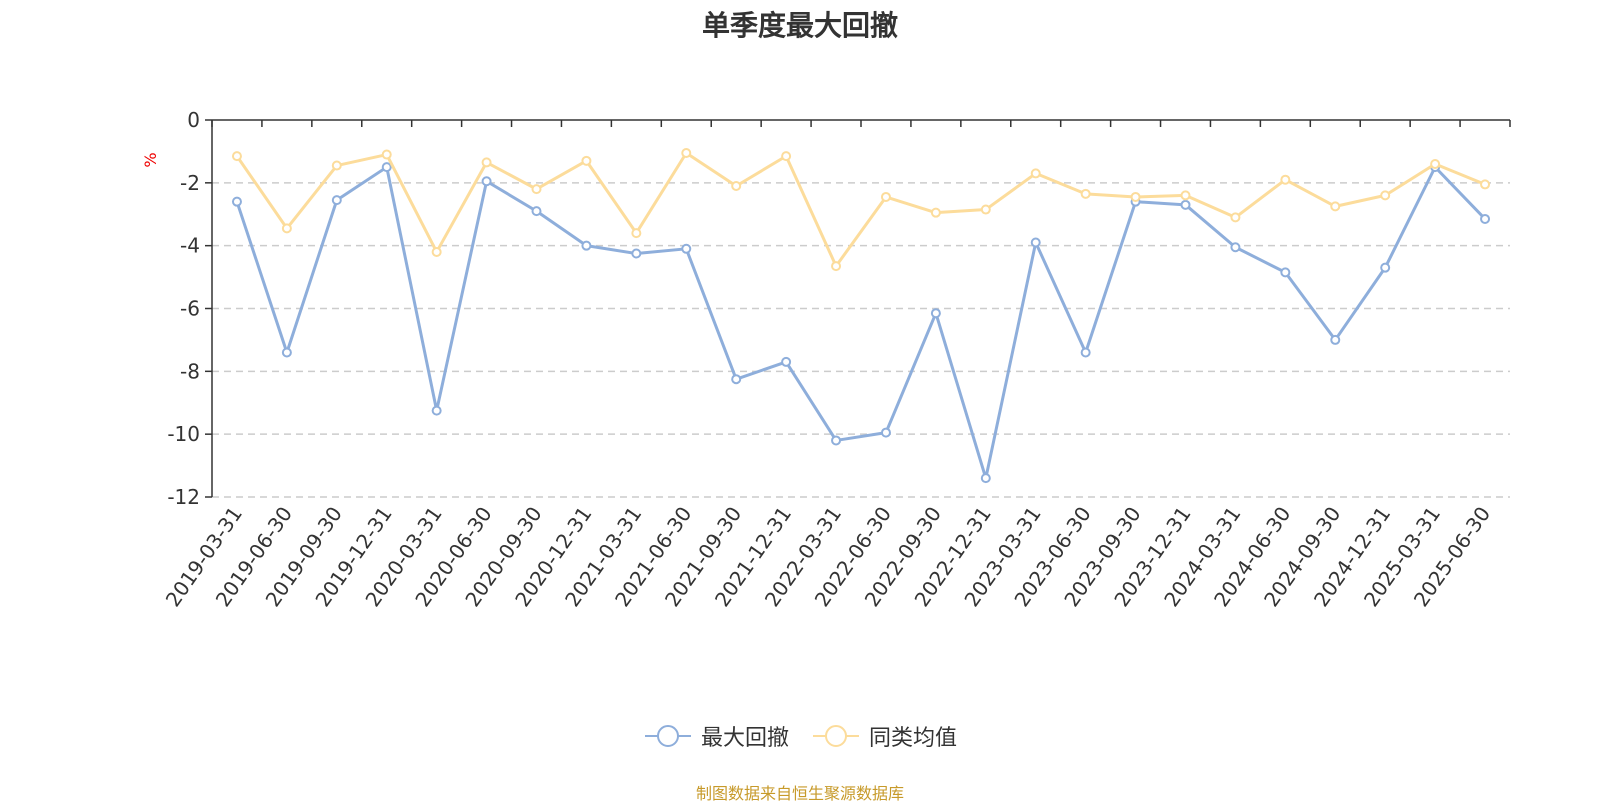 This screenshot has height=804, width=1600. I want to click on legend-label: 最大回撤, so click(744, 738).